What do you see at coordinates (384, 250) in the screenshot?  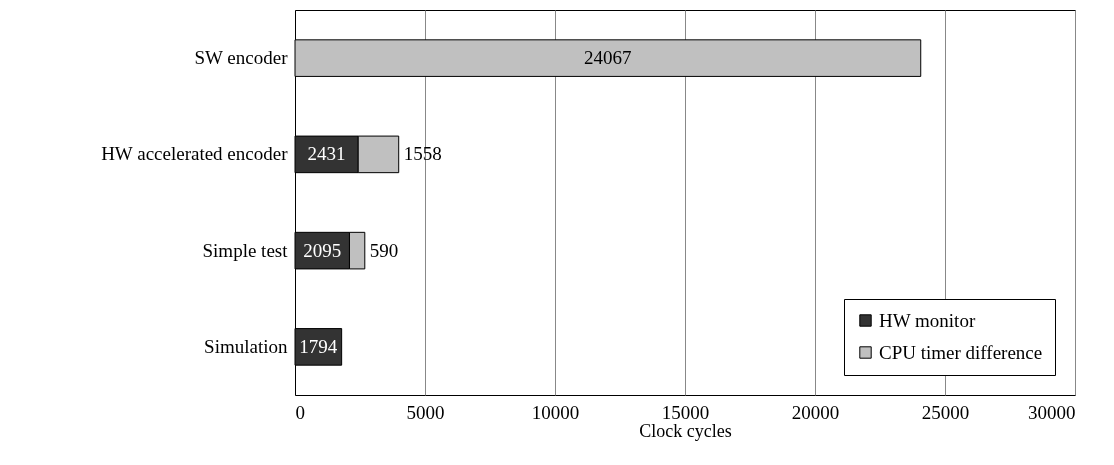 I see `data-label: 590` at bounding box center [384, 250].